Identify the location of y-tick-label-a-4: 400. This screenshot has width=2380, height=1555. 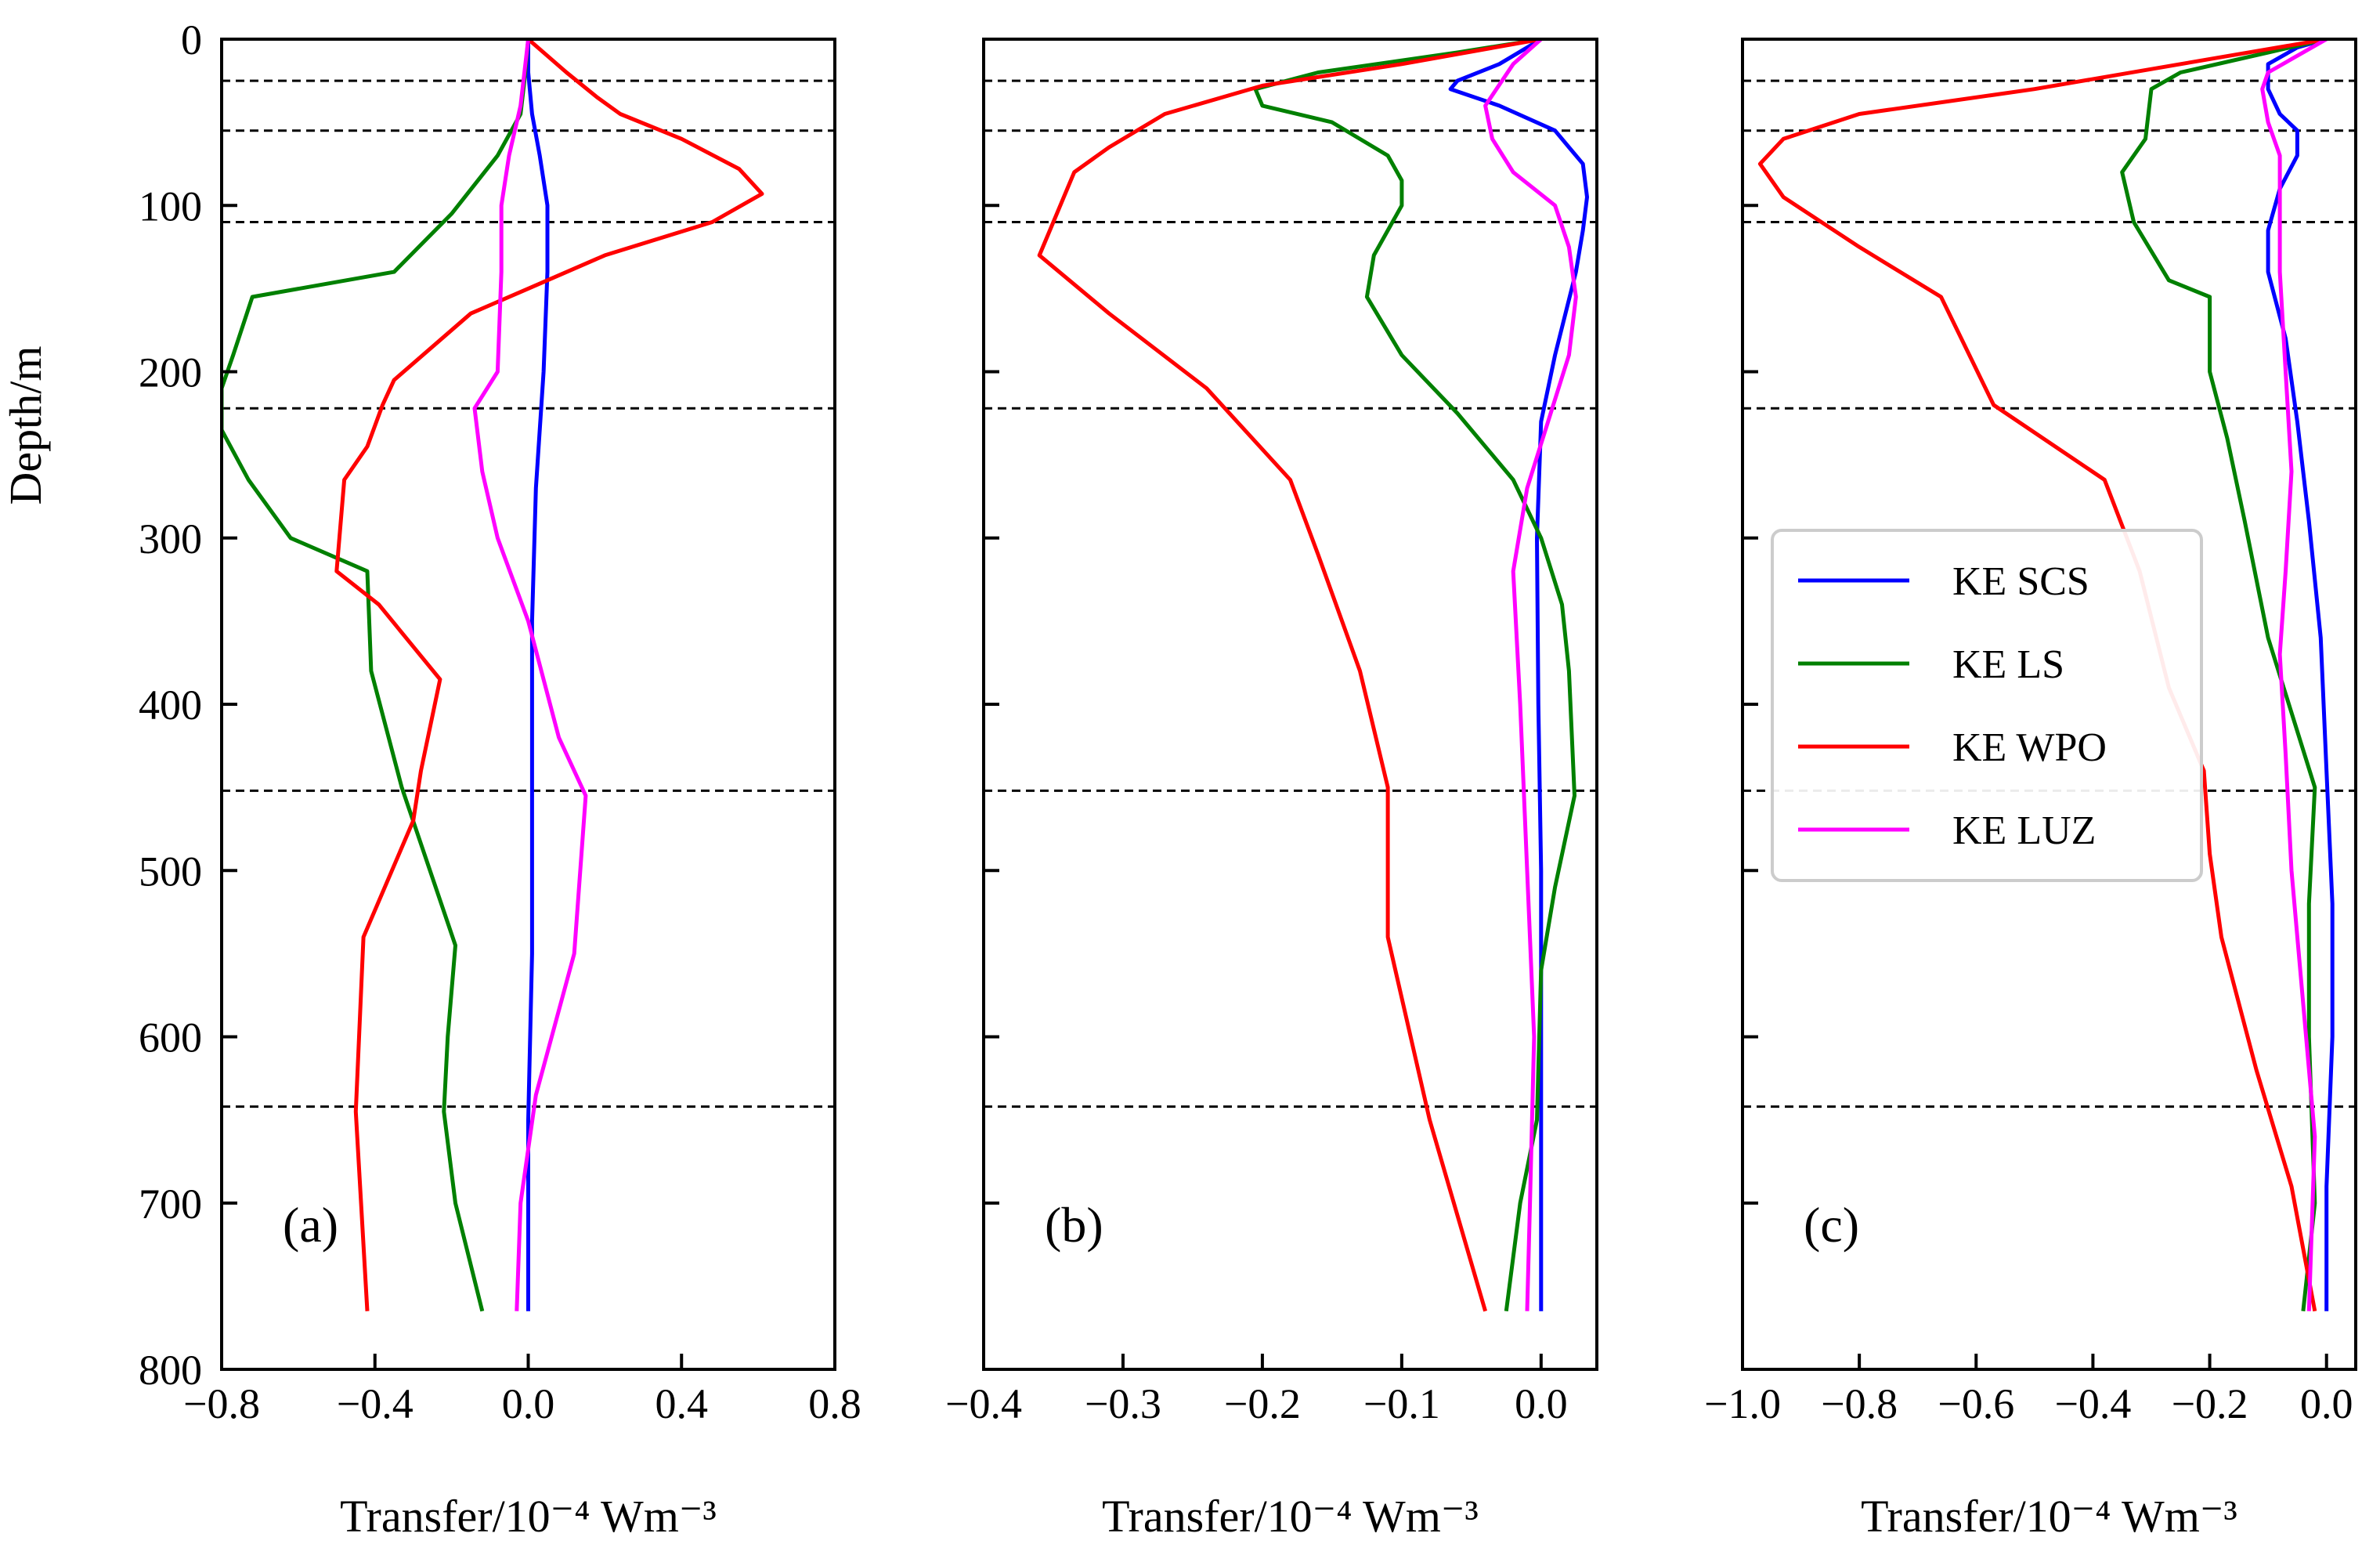
(170, 705).